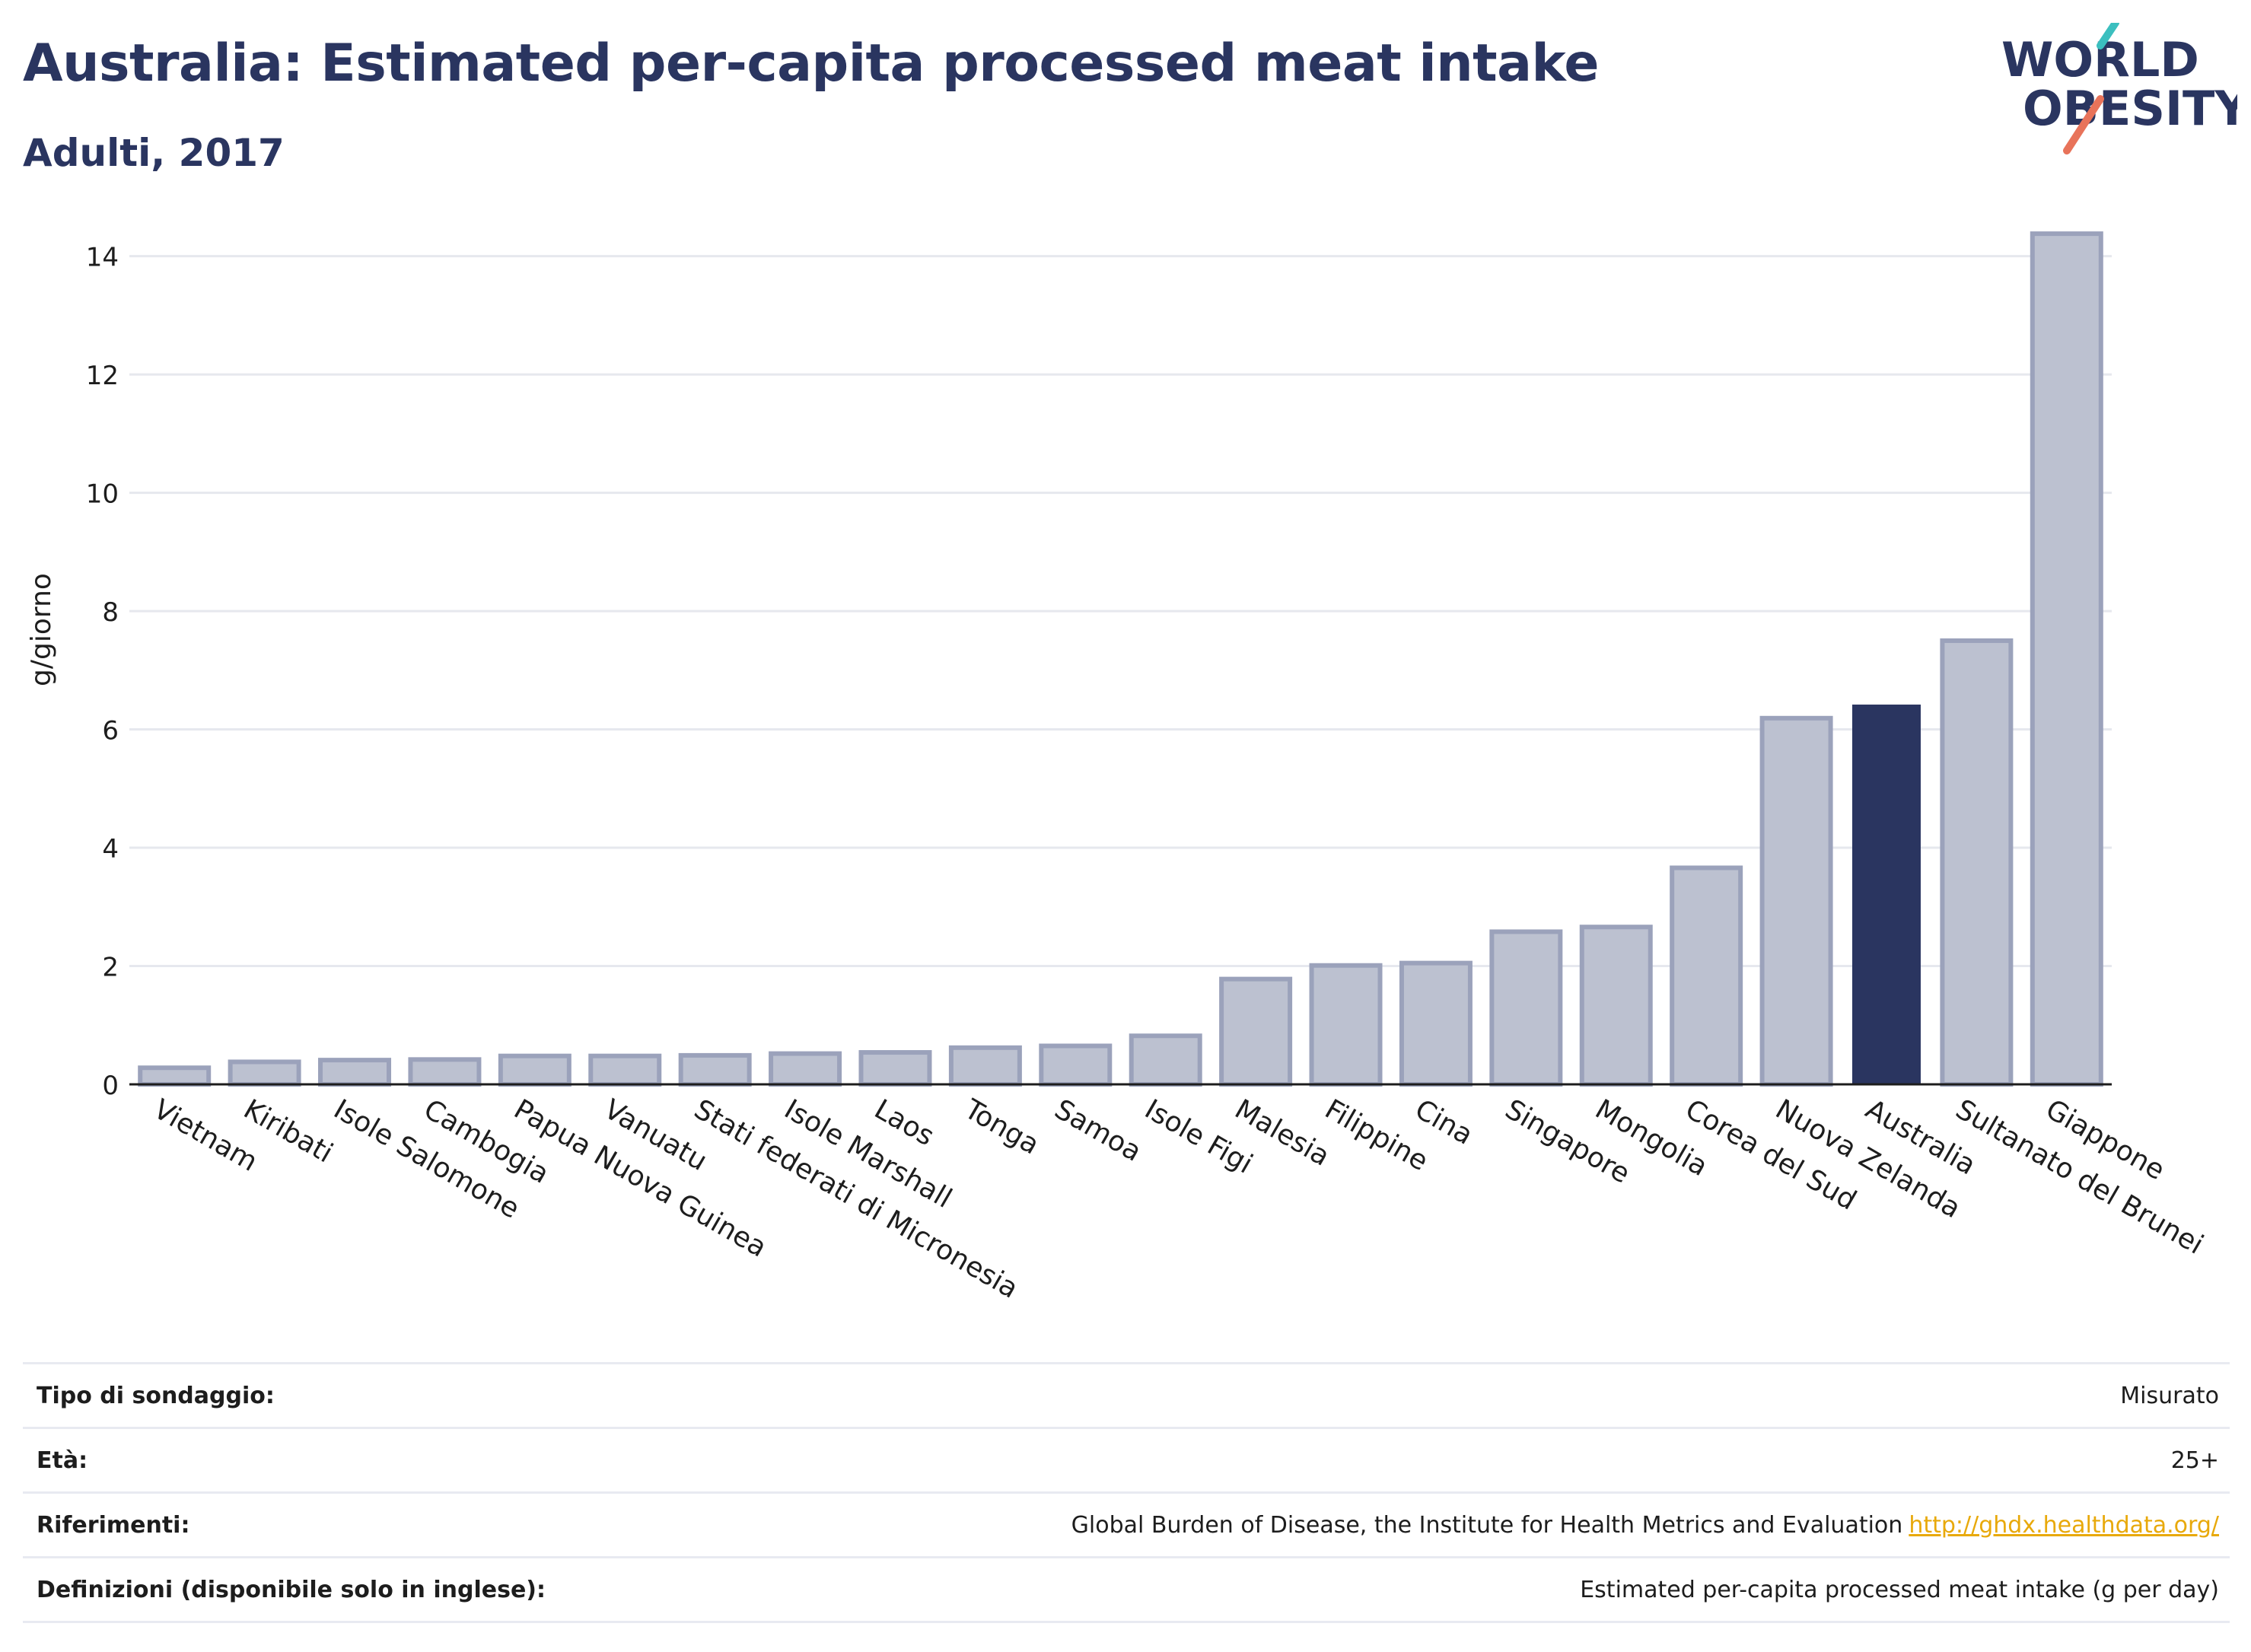  Describe the element at coordinates (535, 1070) in the screenshot. I see `bar-papua-nuova-guinea` at that location.